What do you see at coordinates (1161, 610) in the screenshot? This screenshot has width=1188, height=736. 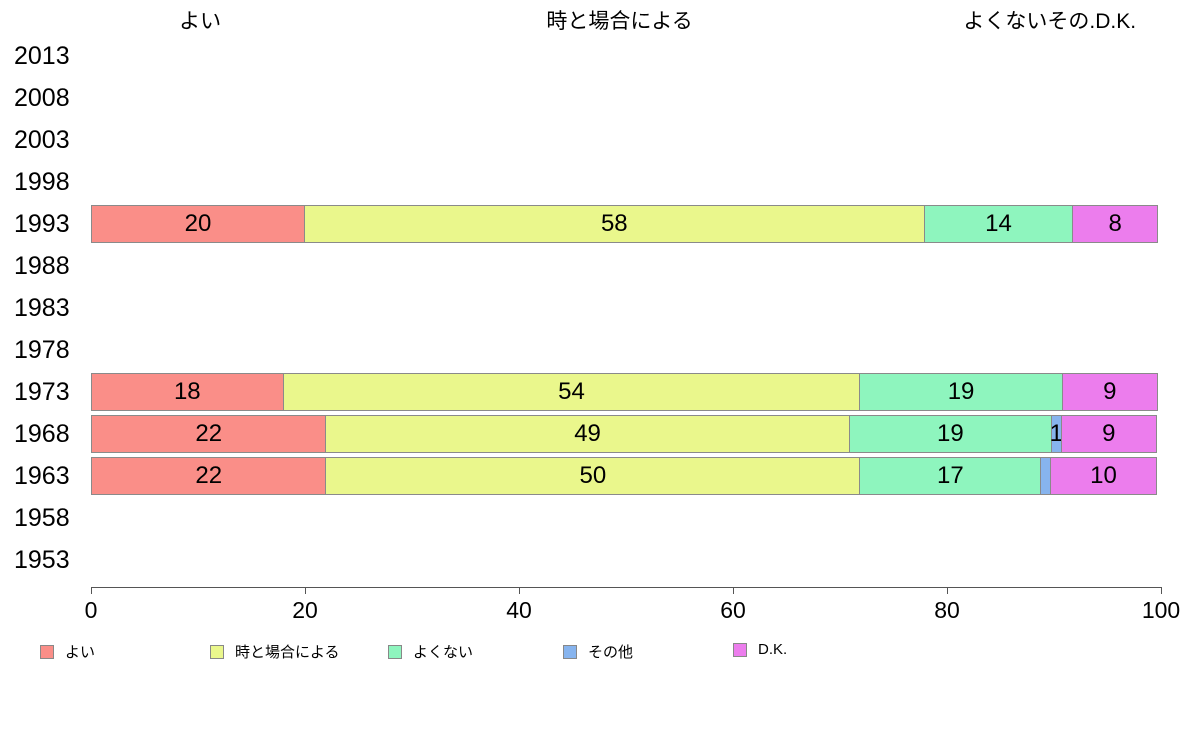 I see `x-tick-label: 100` at bounding box center [1161, 610].